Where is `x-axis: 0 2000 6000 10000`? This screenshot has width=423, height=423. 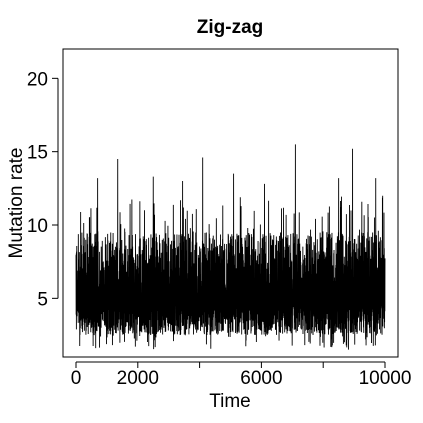
x-axis: 0 2000 6000 10000 is located at coordinates (241, 375).